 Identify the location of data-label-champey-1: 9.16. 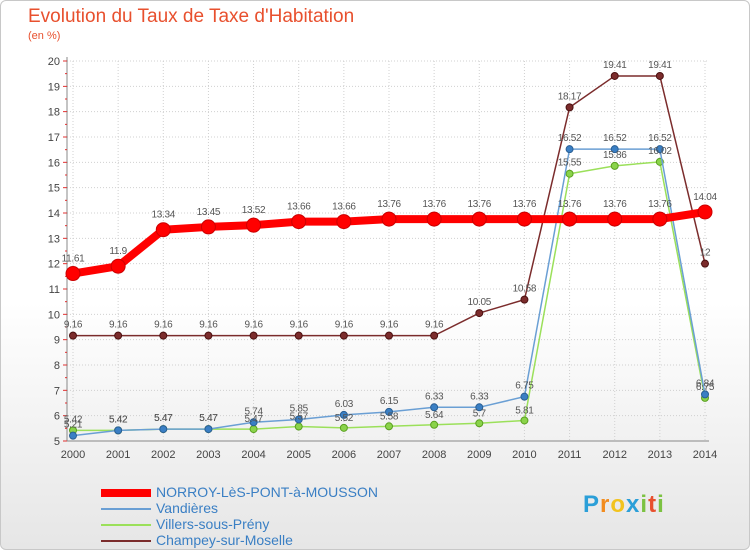
(118, 325).